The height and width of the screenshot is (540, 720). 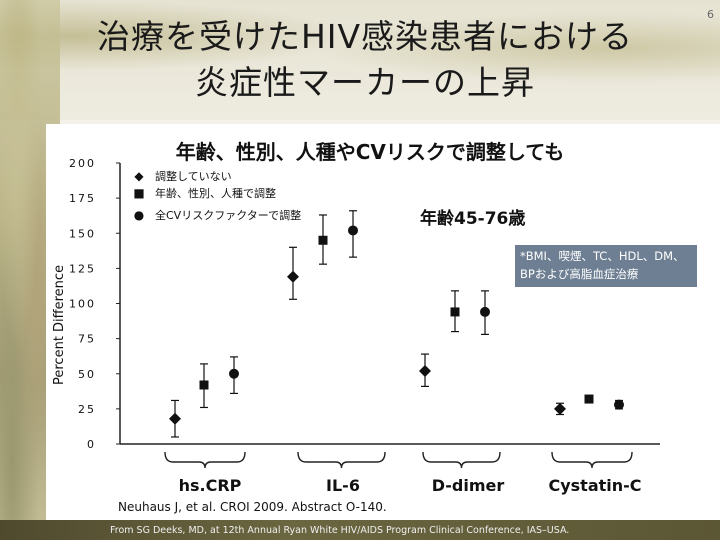 I want to click on source-bar, so click(x=360, y=530).